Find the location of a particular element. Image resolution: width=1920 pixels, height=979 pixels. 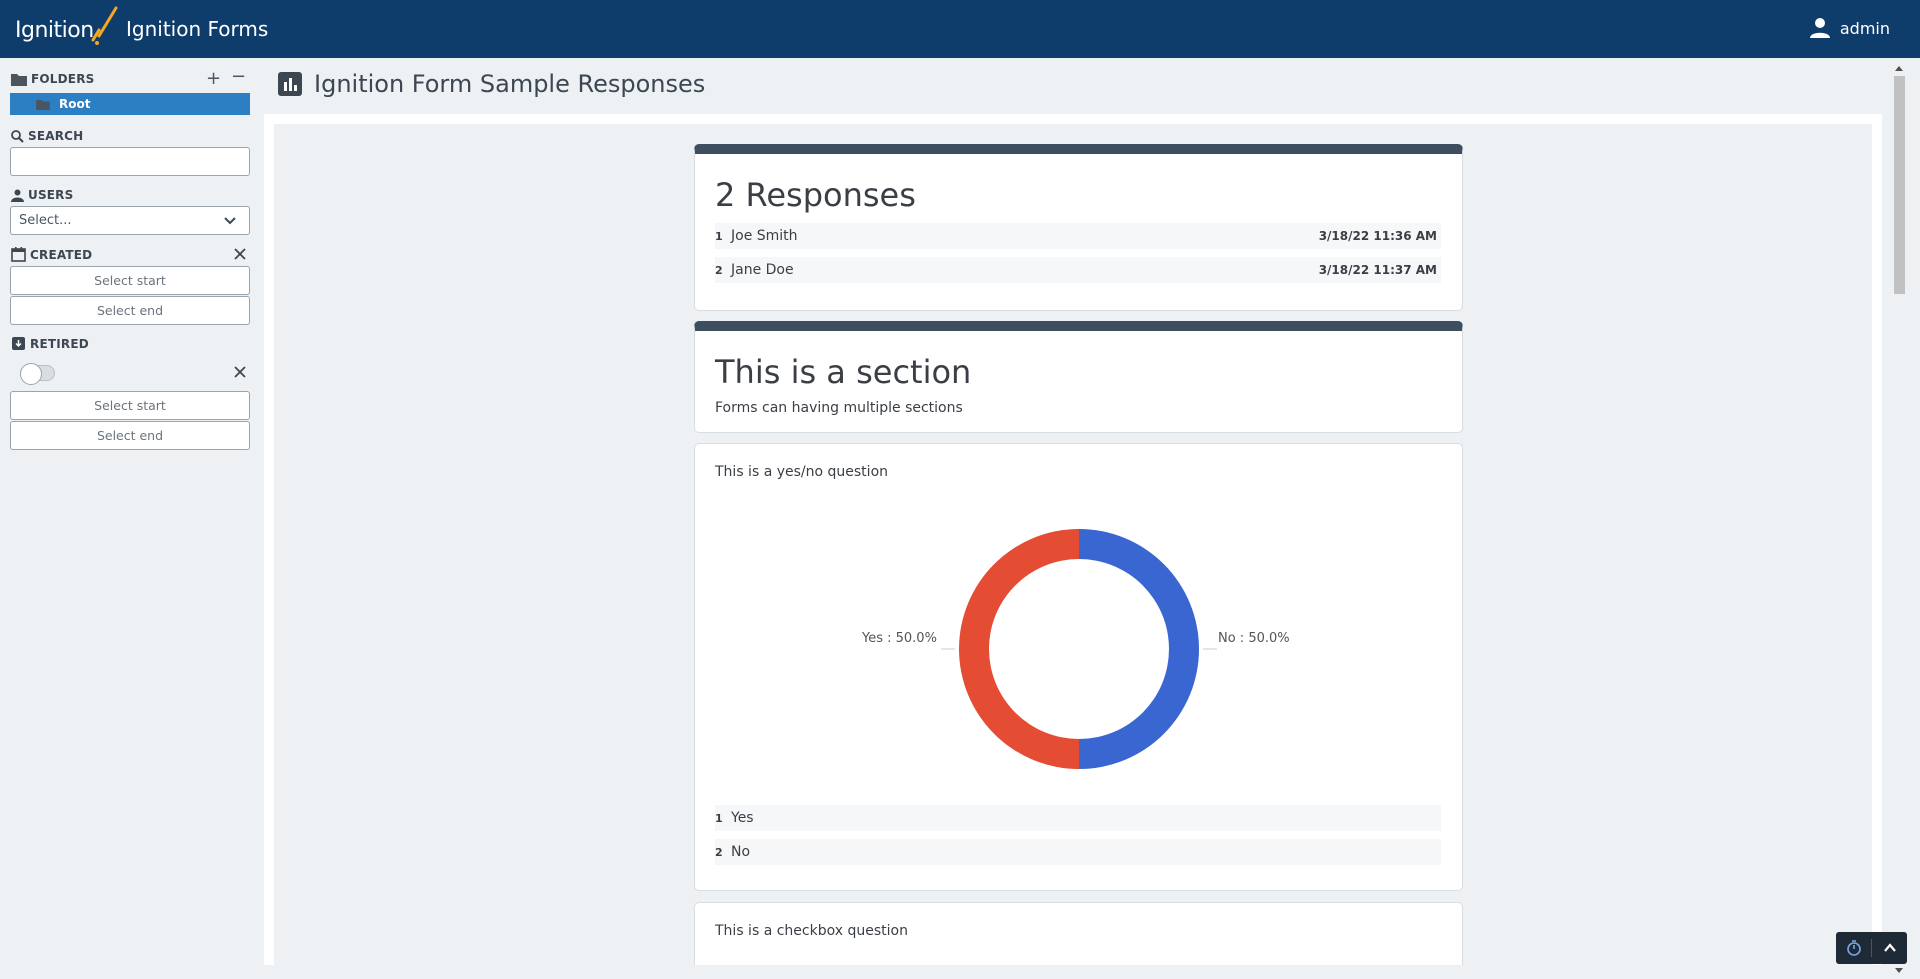

checkbox-question-card: This is a checkbox question is located at coordinates (1078, 933).